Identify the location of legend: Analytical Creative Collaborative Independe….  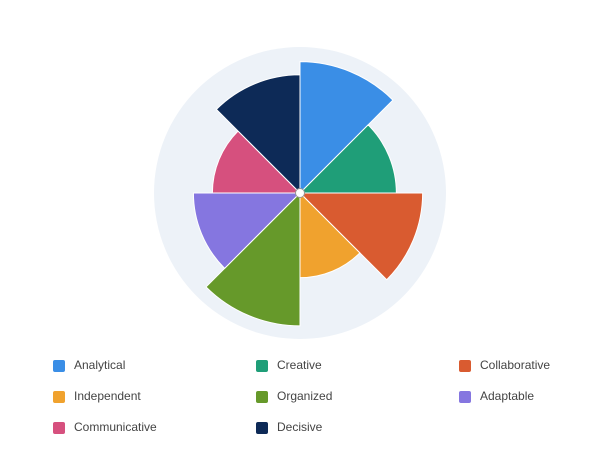
(301, 396).